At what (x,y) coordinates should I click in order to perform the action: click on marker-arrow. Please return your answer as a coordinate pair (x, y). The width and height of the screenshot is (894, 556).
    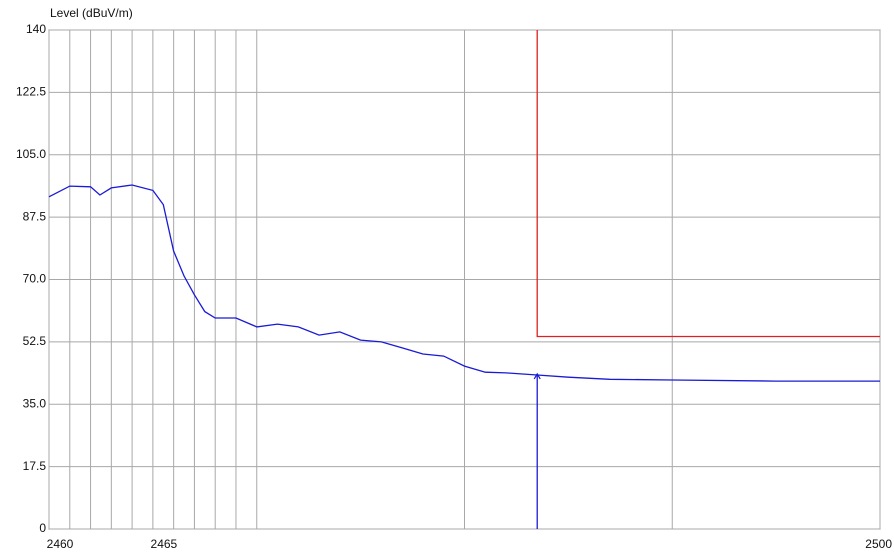
    Looking at the image, I should click on (537, 376).